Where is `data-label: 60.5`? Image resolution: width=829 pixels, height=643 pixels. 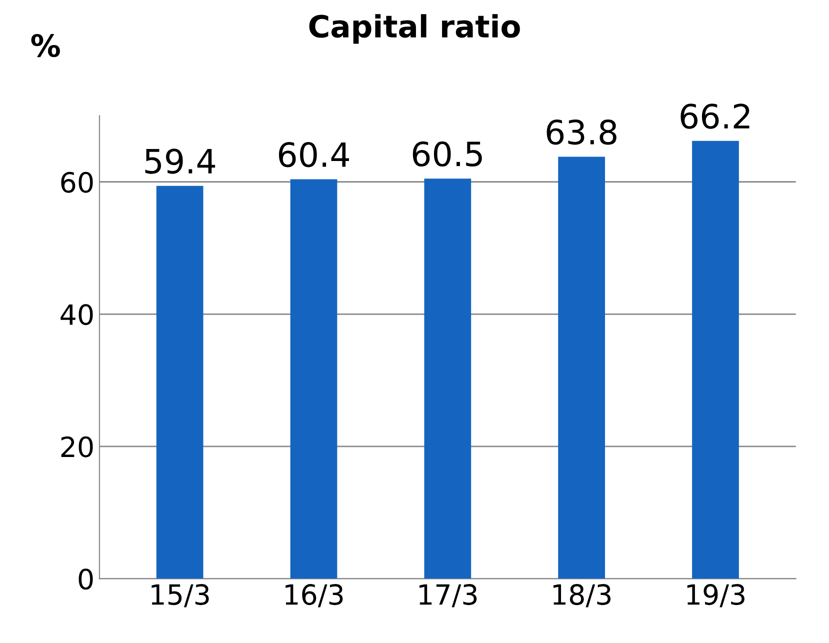 data-label: 60.5 is located at coordinates (447, 154).